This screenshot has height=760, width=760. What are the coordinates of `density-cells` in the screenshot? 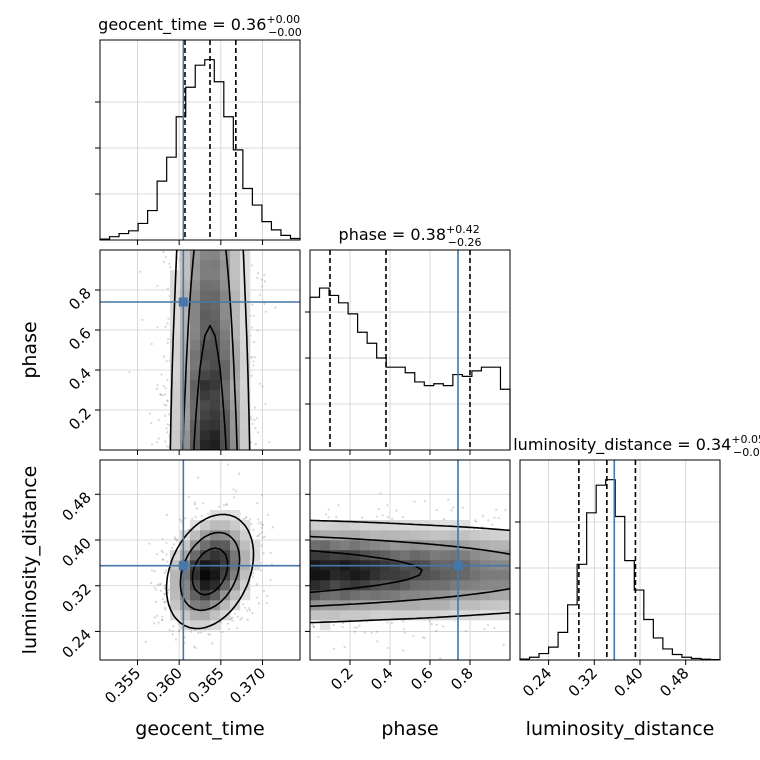 It's located at (210, 350).